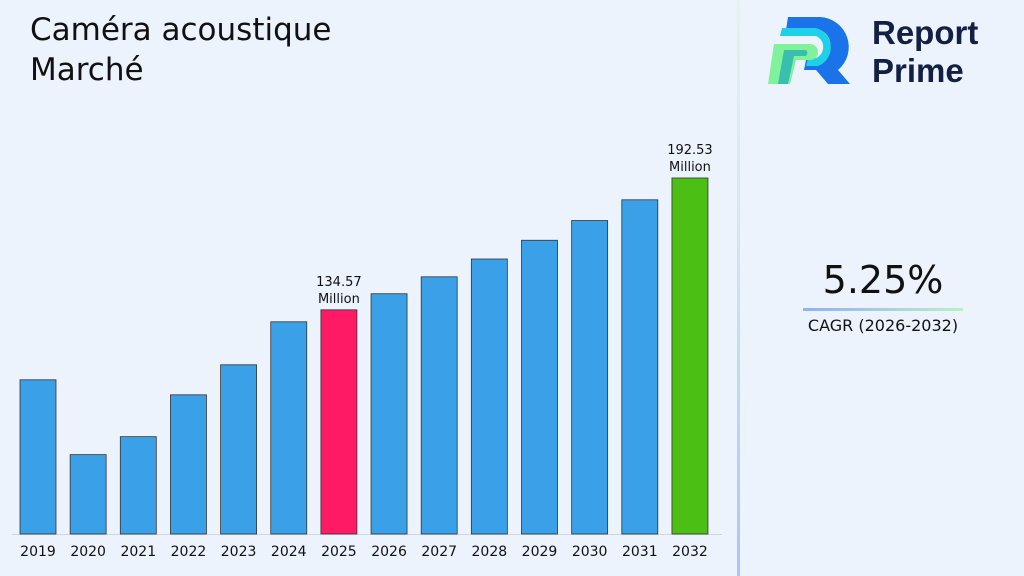  I want to click on x-tick-label-2028: 2028, so click(490, 552).